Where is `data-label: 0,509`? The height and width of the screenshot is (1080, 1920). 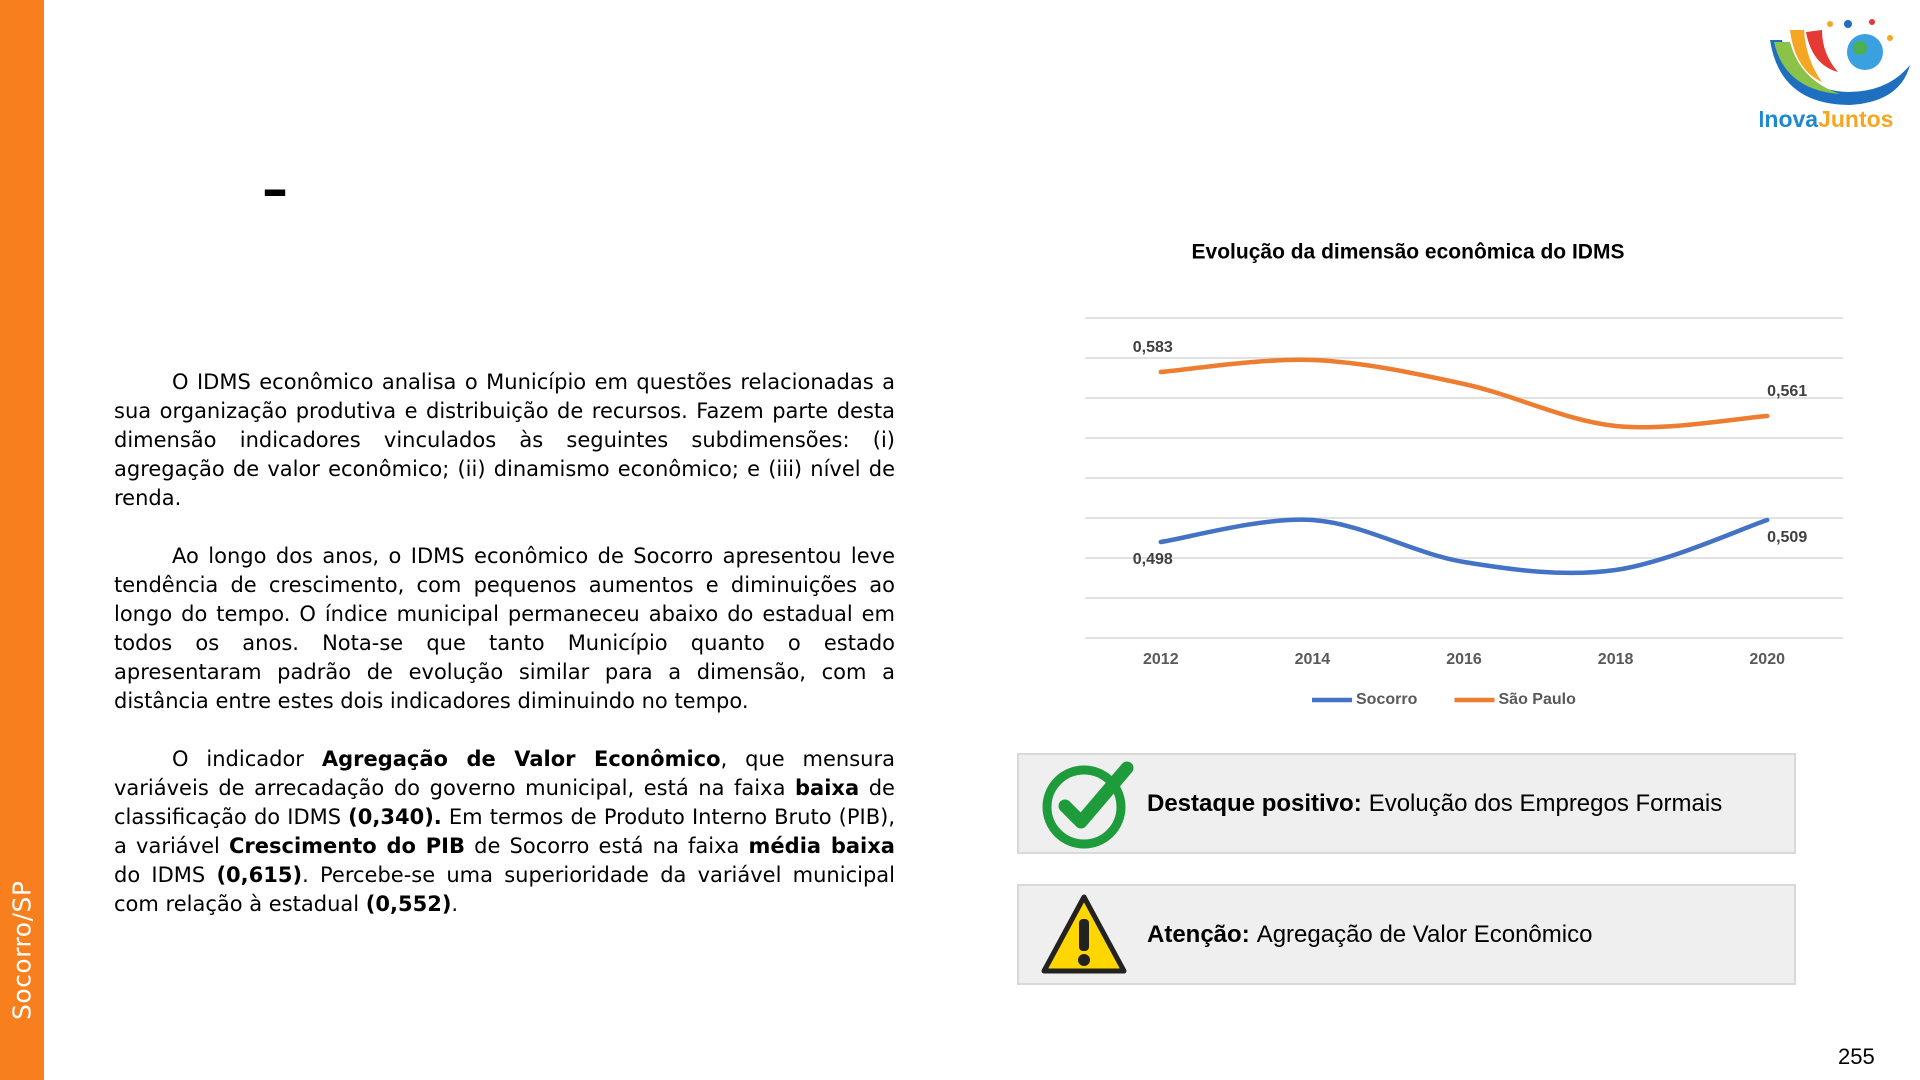
data-label: 0,509 is located at coordinates (1787, 537).